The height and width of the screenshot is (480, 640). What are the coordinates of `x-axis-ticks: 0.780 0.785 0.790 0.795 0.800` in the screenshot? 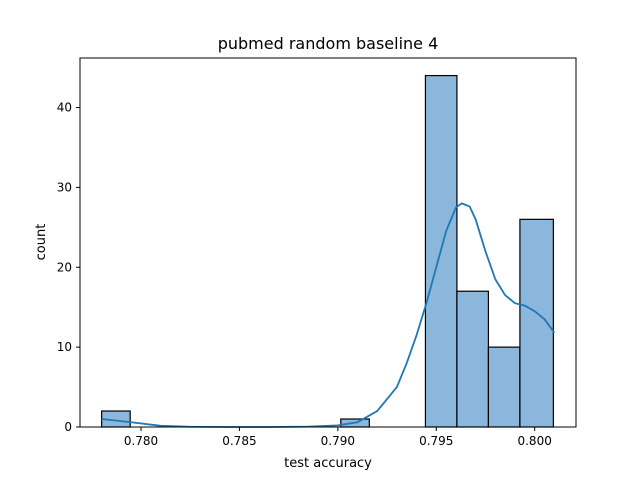 It's located at (338, 437).